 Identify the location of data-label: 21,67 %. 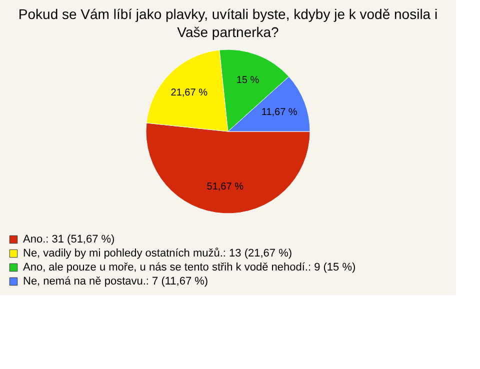
(189, 93).